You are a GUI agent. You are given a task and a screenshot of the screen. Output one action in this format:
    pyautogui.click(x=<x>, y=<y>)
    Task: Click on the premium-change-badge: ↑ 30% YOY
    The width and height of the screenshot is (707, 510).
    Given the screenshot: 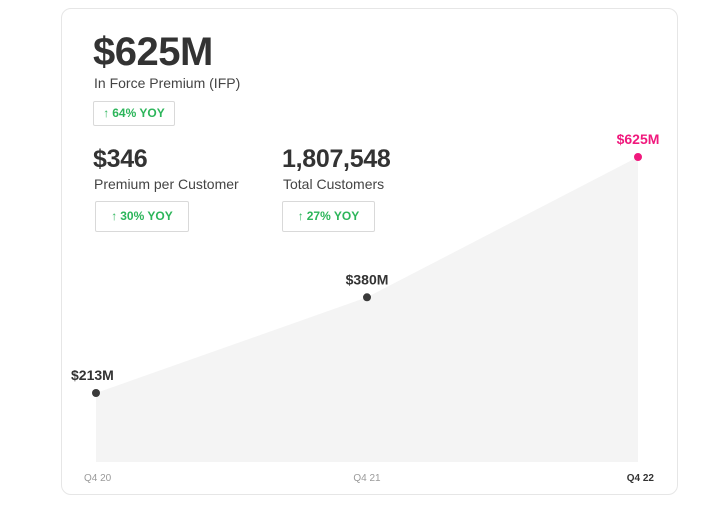 What is the action you would take?
    pyautogui.click(x=142, y=216)
    